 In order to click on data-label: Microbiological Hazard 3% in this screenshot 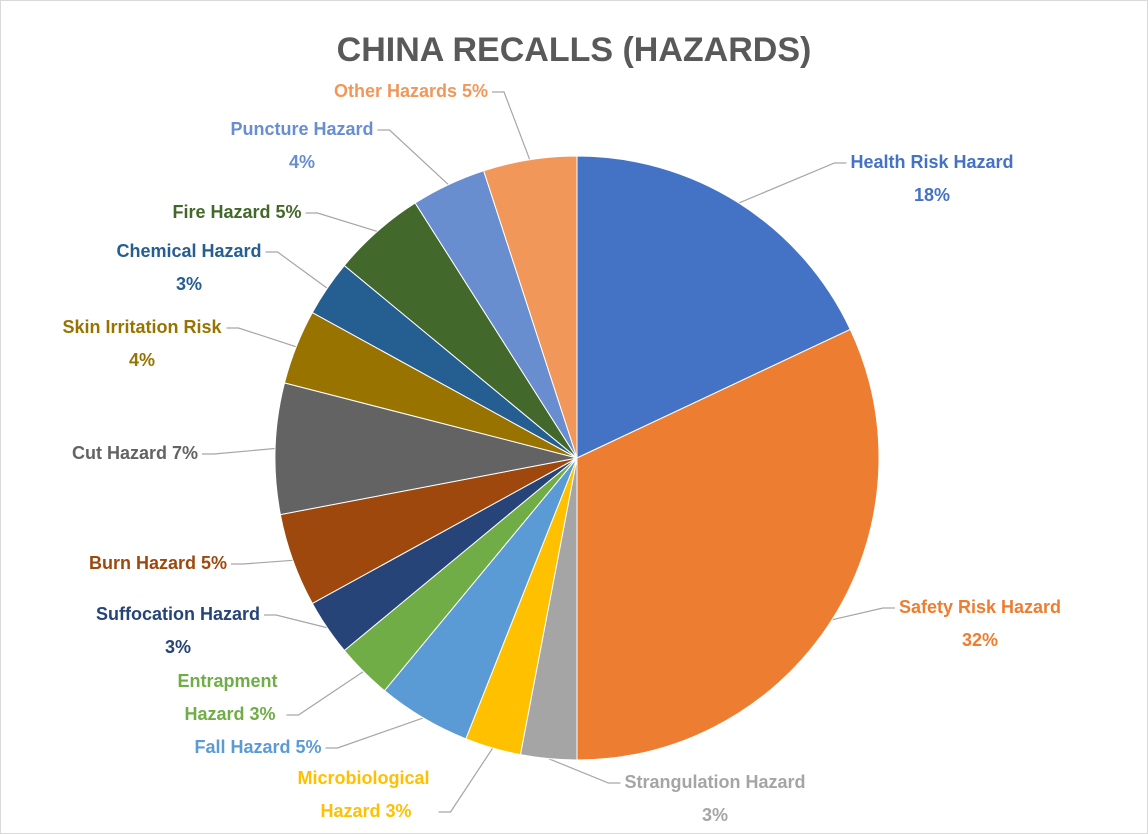, I will do `click(365, 794)`.